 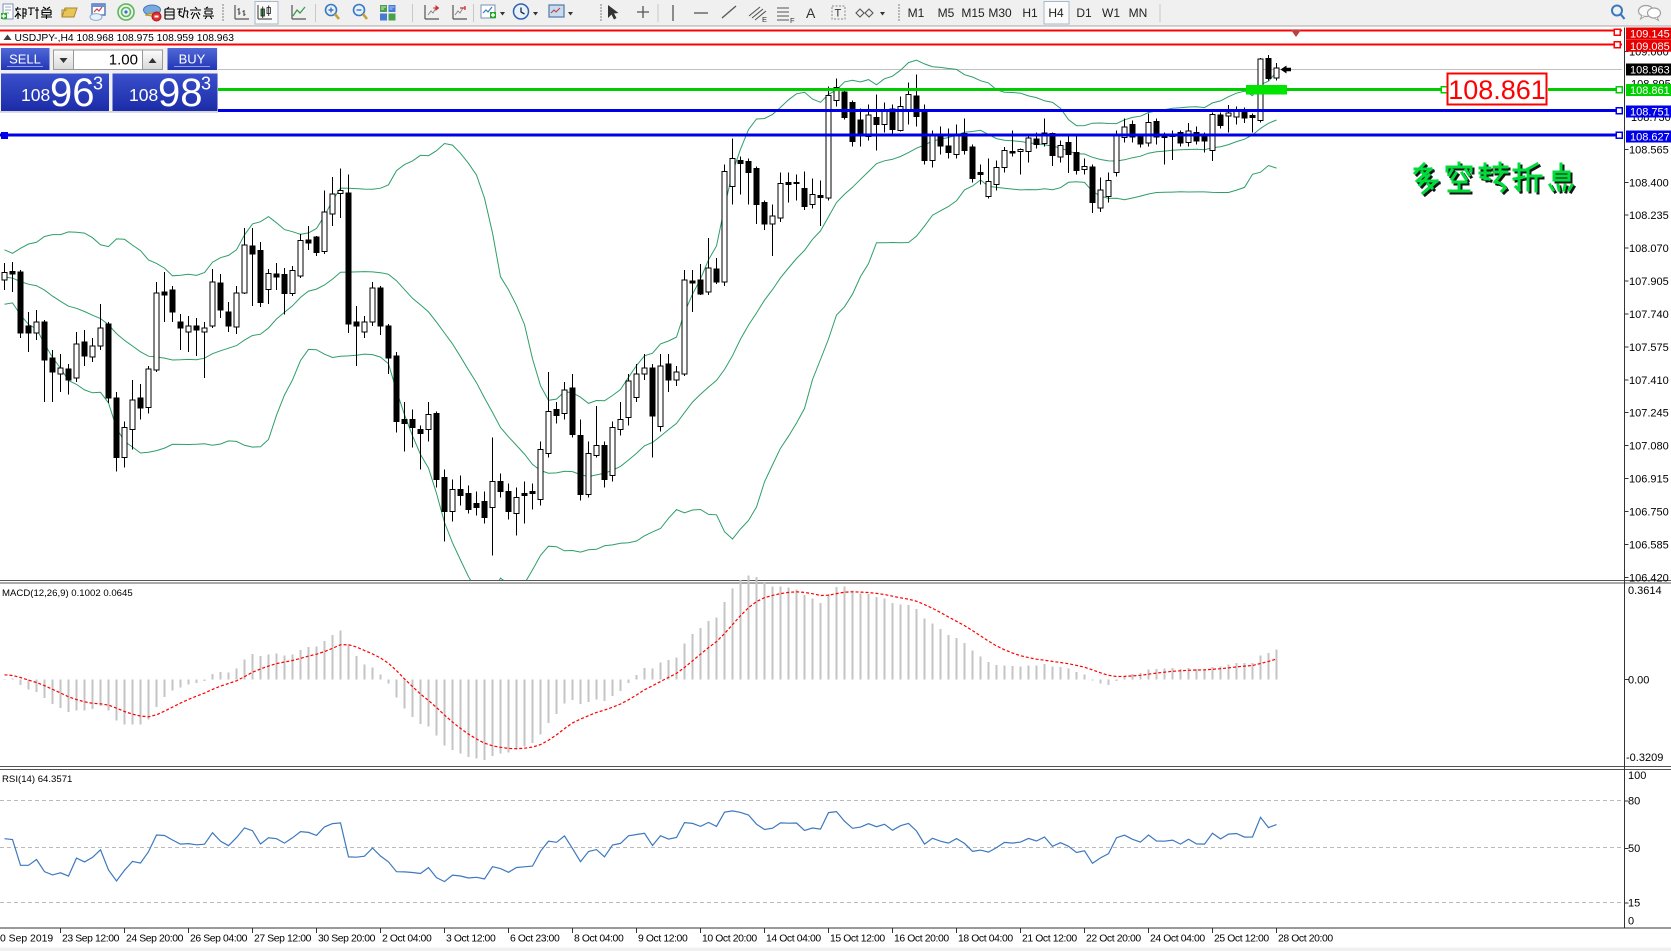 What do you see at coordinates (67, 593) in the screenshot?
I see `svg-text: MACD(12,26,9) 0.1002 0.0645` at bounding box center [67, 593].